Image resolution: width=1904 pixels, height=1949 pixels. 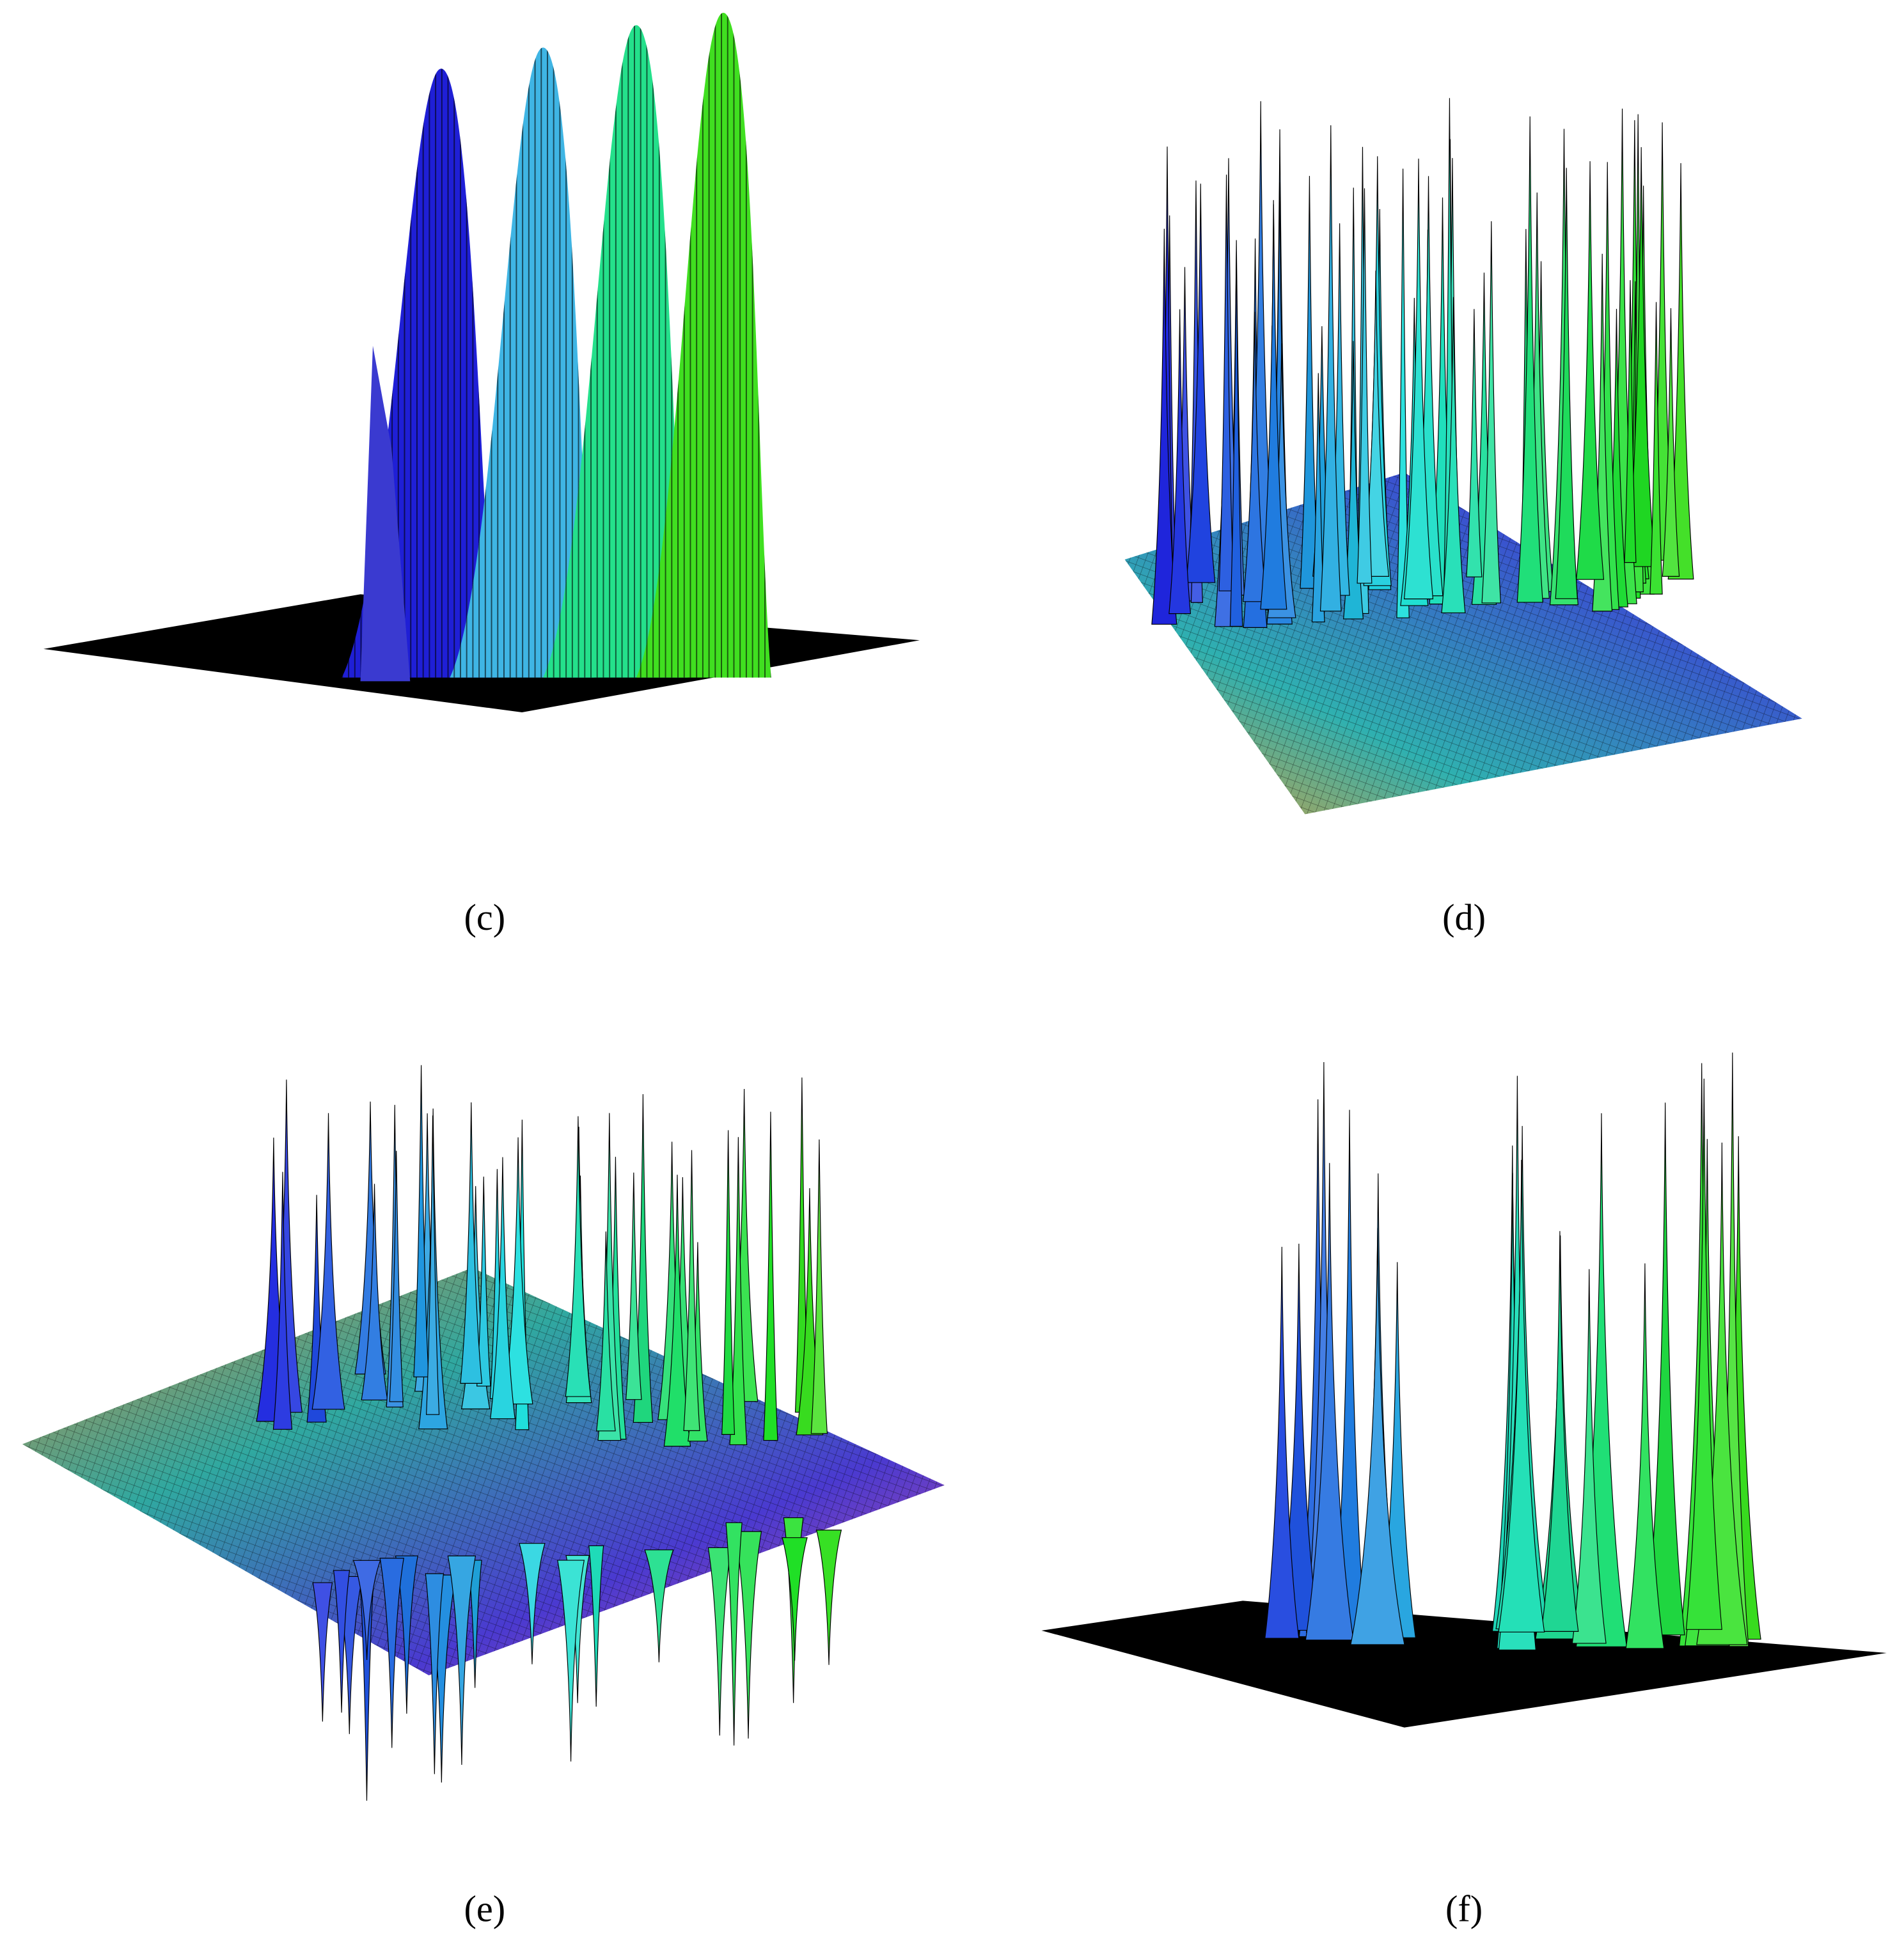 I want to click on panel-label: (f), so click(x=1464, y=1909).